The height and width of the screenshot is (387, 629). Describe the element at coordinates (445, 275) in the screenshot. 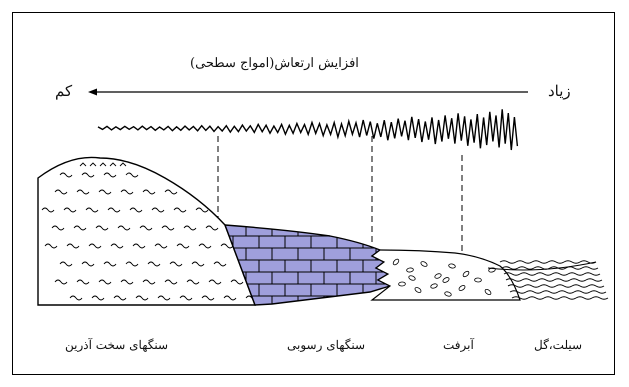

I see `alluvium-layer` at that location.